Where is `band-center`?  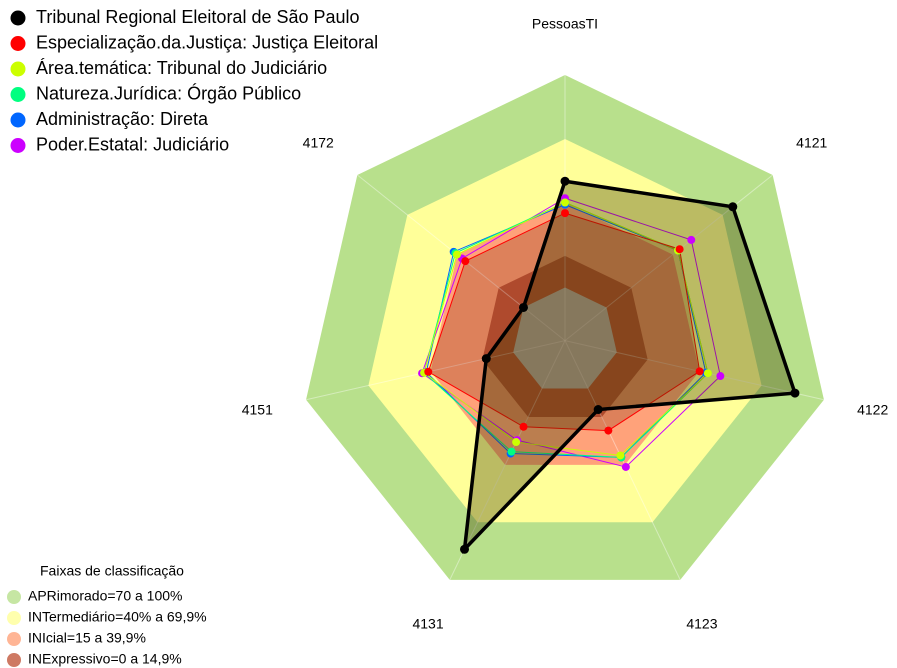
band-center is located at coordinates (565, 338).